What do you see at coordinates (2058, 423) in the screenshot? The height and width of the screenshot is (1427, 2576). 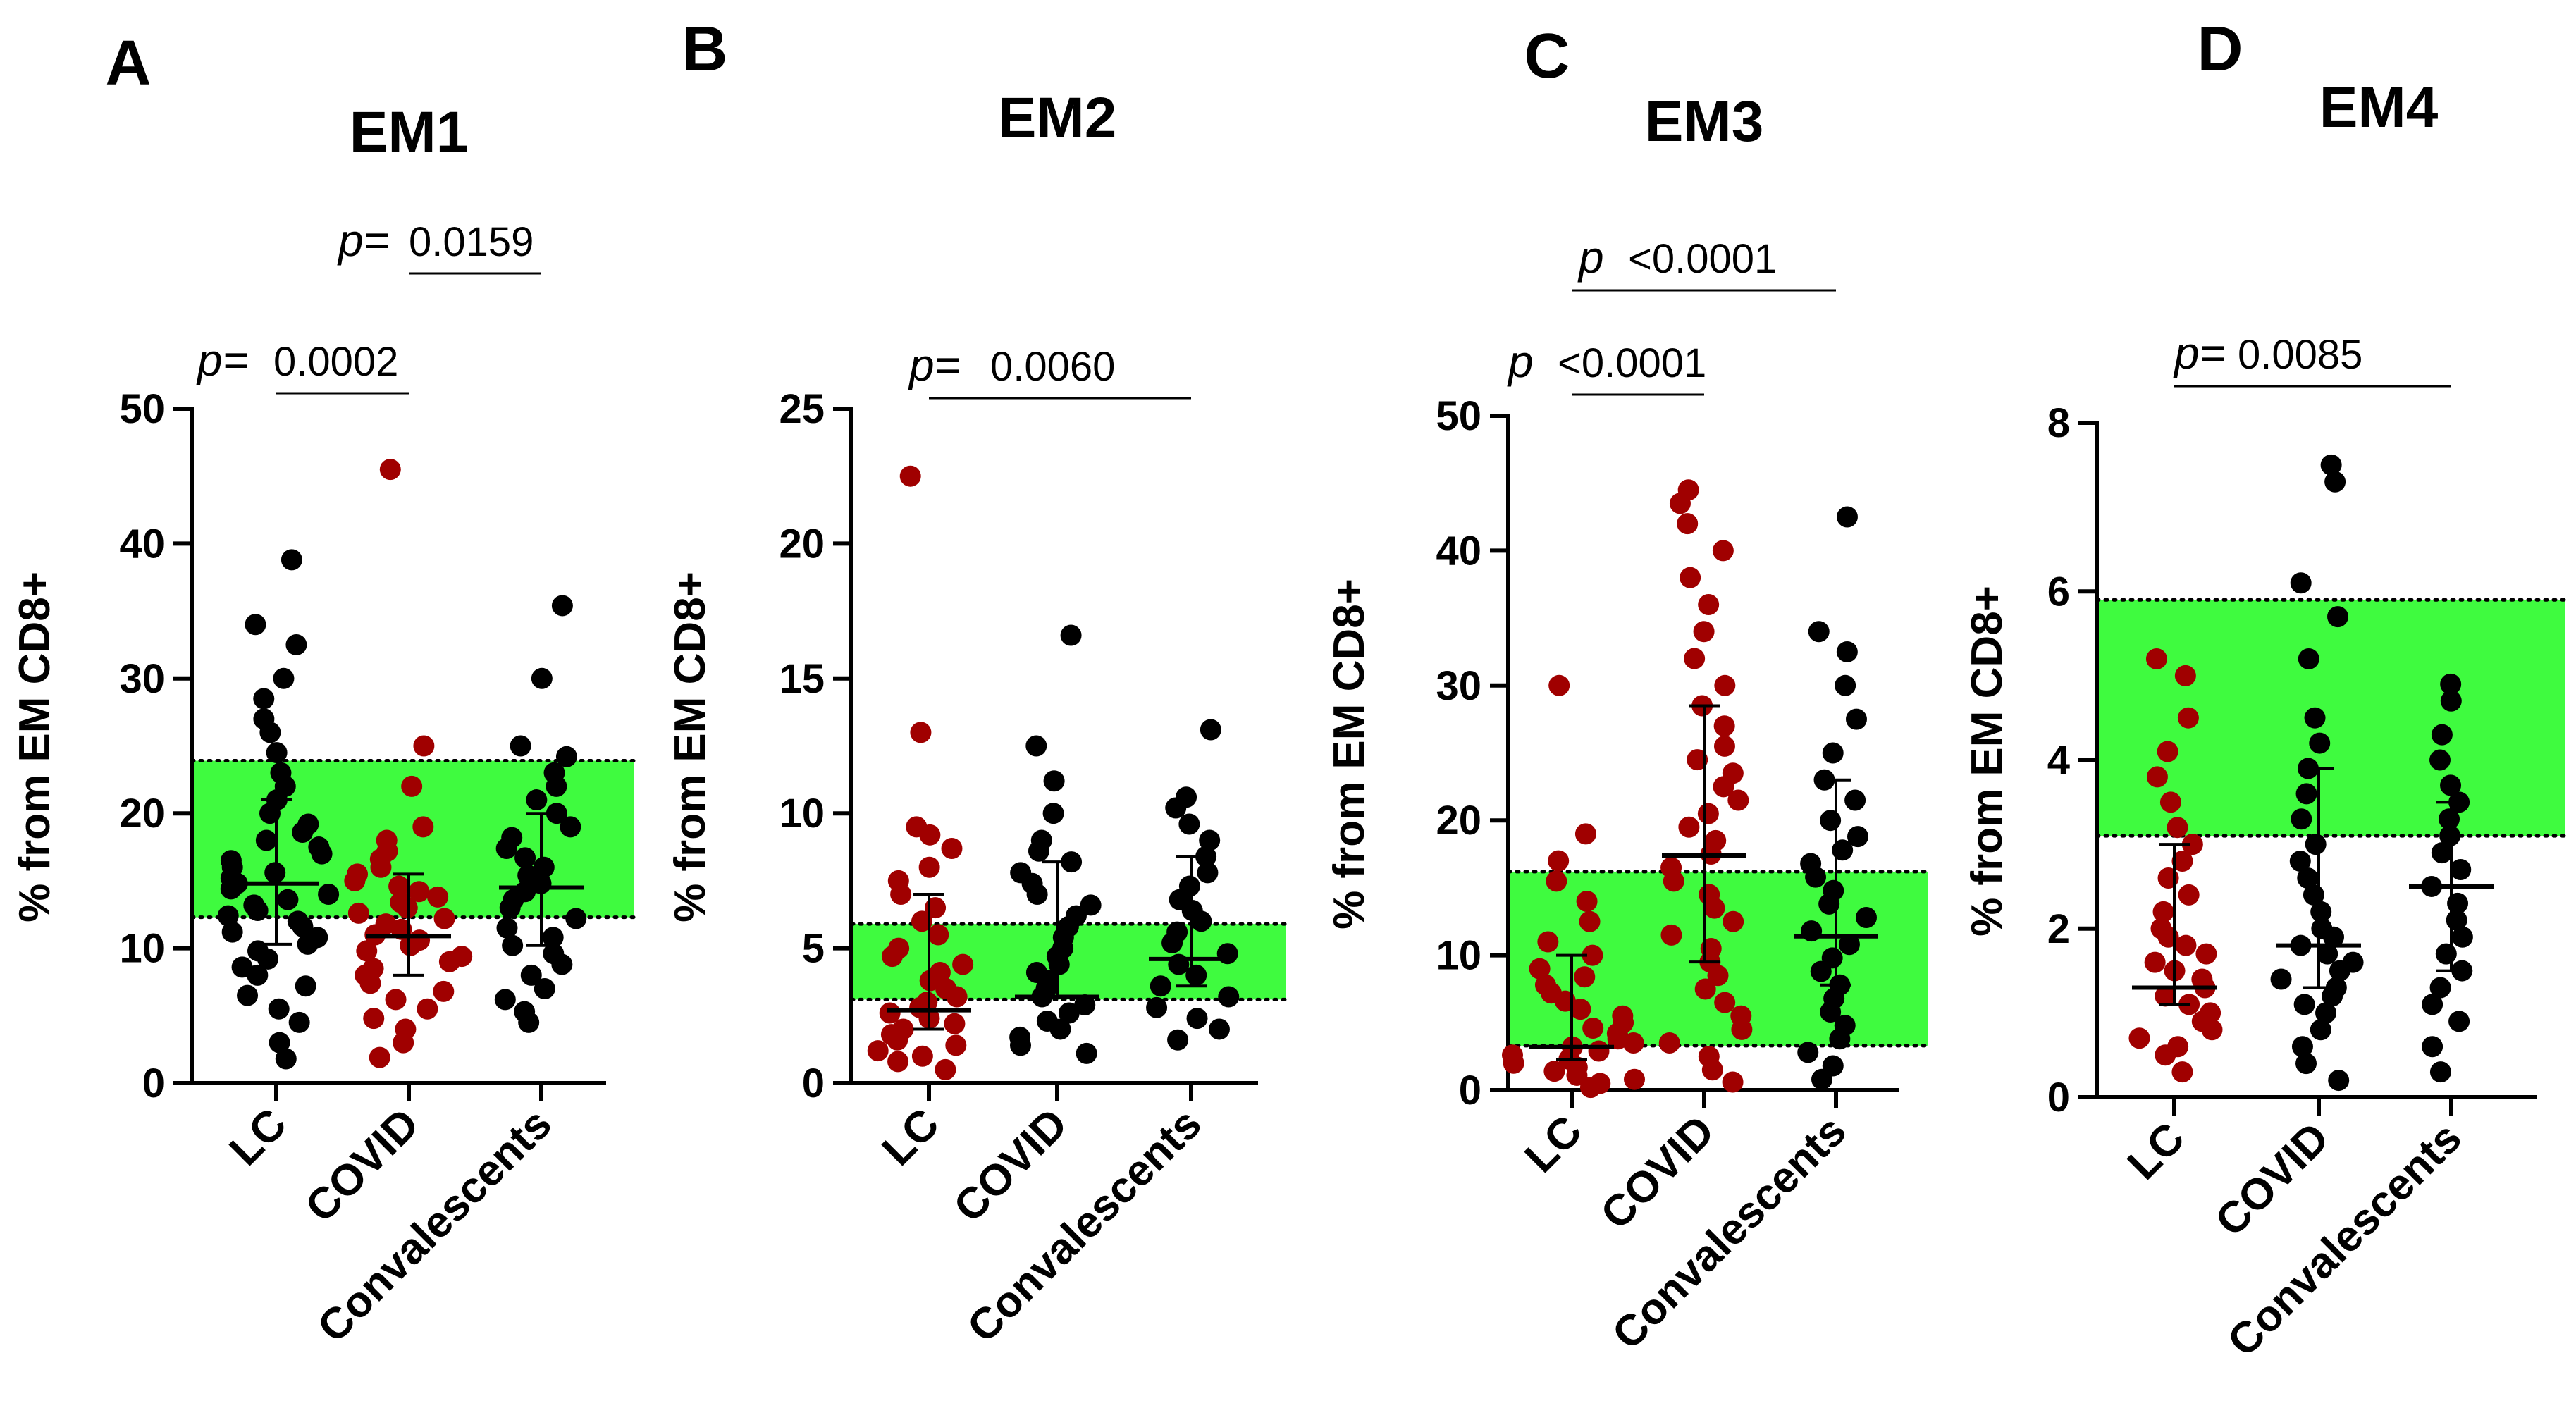 I see `y-tick-label: 8` at bounding box center [2058, 423].